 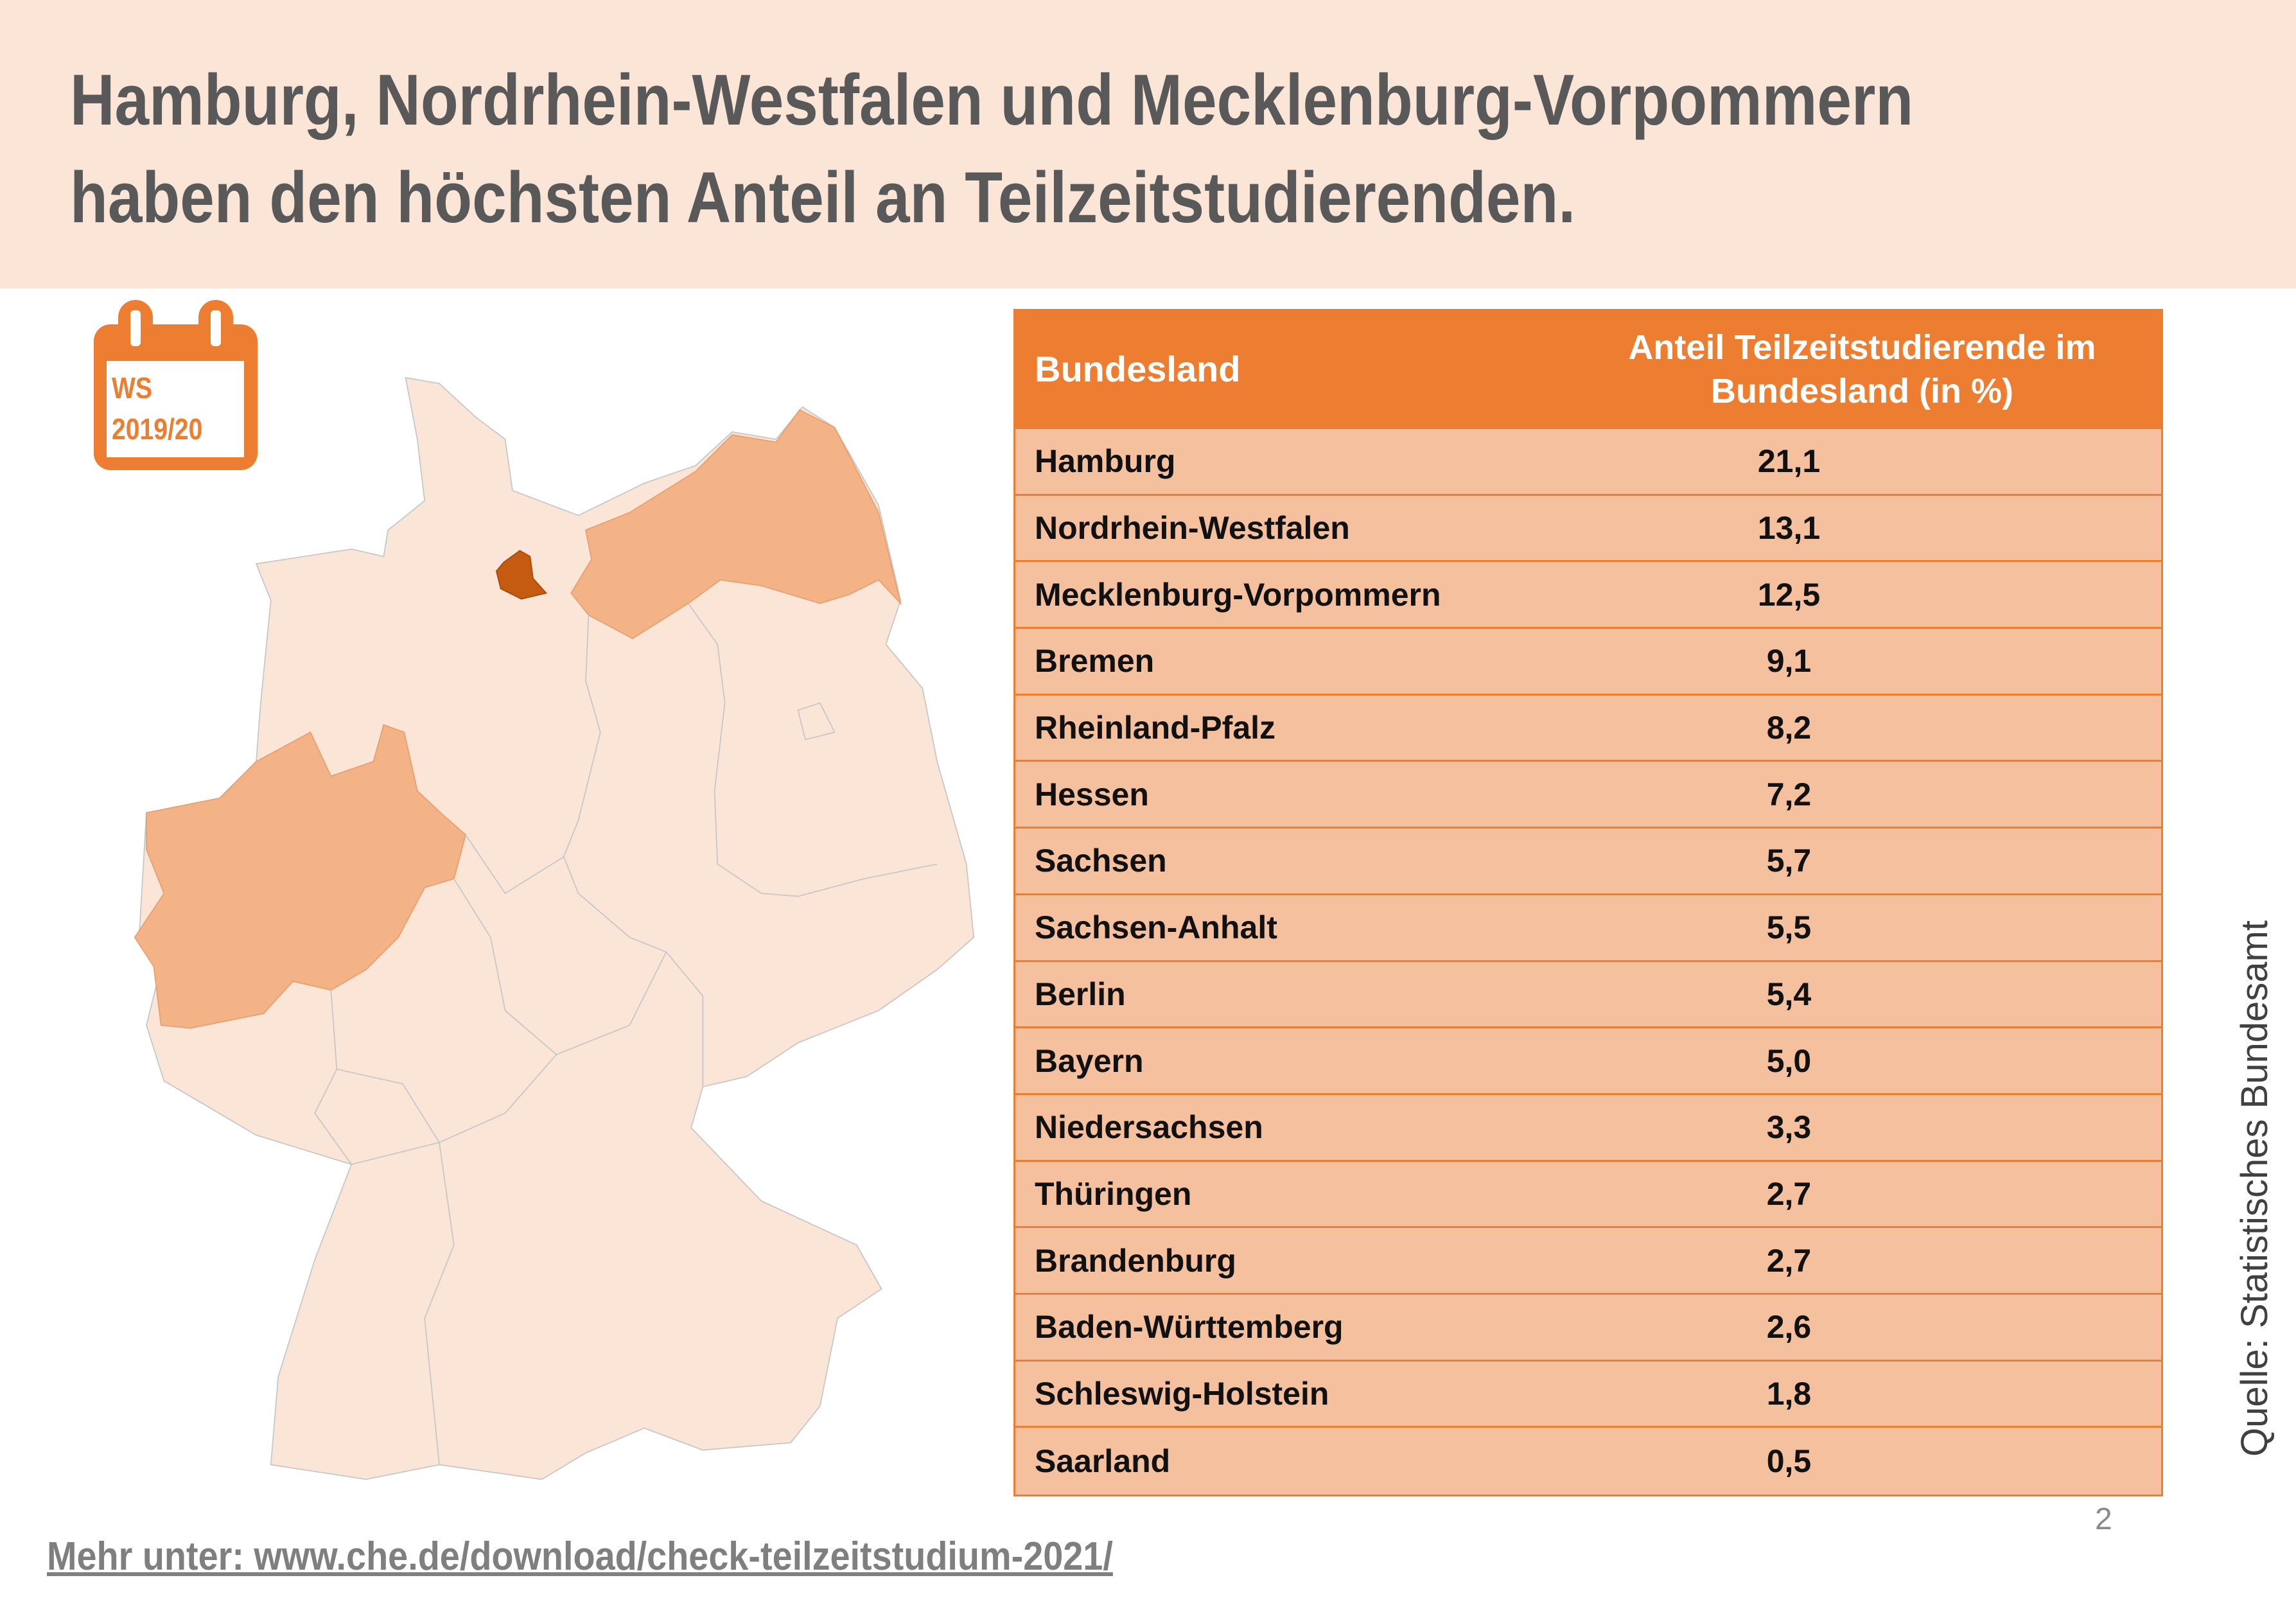 I want to click on cell-bundesland: Bayern, so click(x=1089, y=1060).